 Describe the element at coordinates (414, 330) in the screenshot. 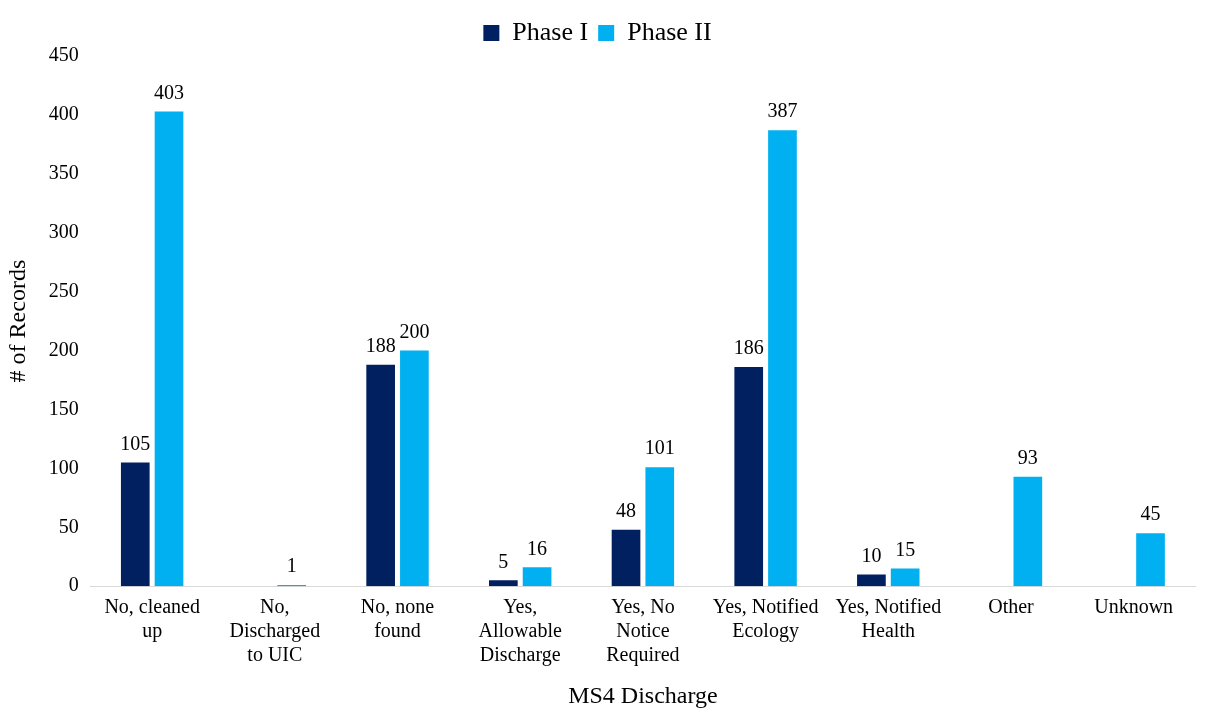

I see `data-label: 200` at that location.